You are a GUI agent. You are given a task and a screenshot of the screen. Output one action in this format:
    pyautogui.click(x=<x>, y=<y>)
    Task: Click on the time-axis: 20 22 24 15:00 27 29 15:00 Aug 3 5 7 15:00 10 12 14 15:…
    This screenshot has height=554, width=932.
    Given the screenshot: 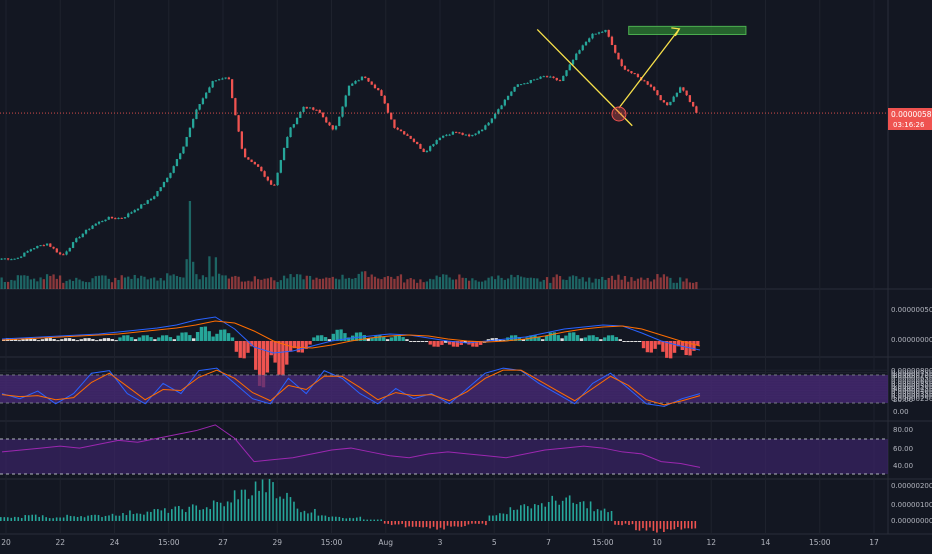 What is the action you would take?
    pyautogui.click(x=440, y=542)
    